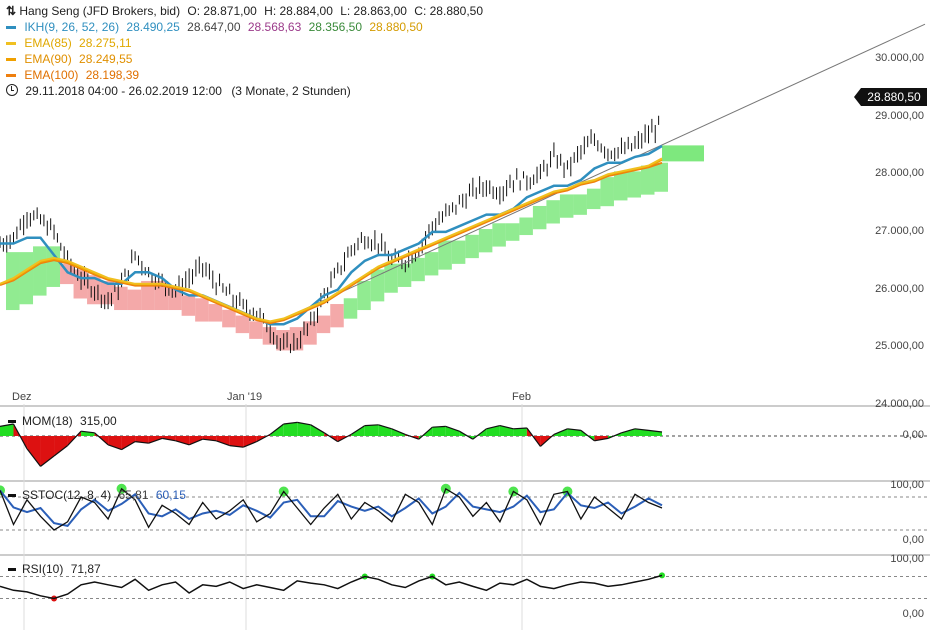  Describe the element at coordinates (22, 397) in the screenshot. I see `x-tick-label: Dez` at that location.